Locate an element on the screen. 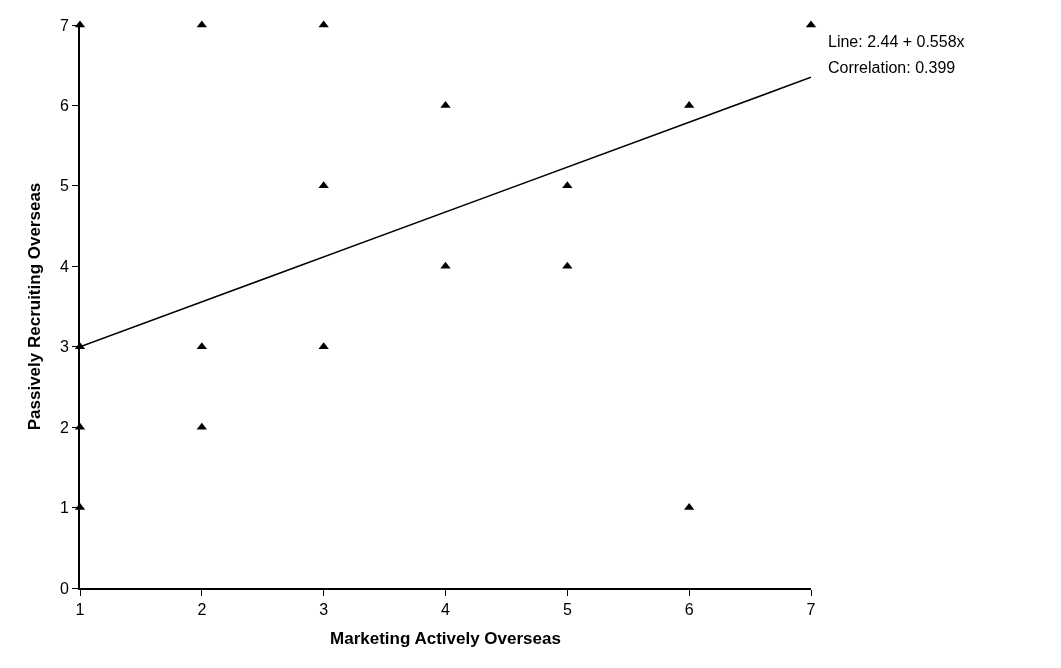 The height and width of the screenshot is (668, 1061). x-tick-label: 5 is located at coordinates (567, 610).